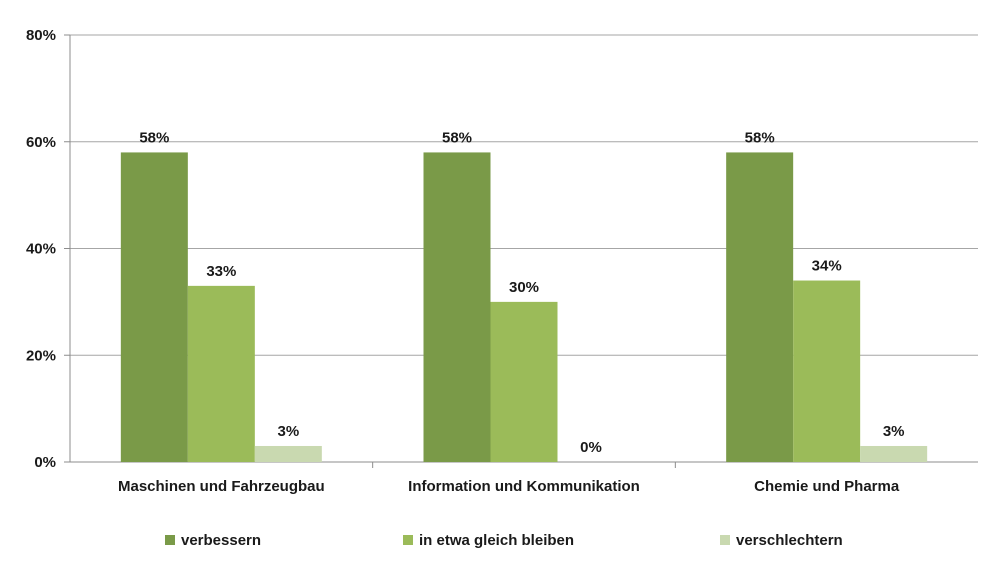 This screenshot has width=1000, height=567. What do you see at coordinates (45, 462) in the screenshot?
I see `y-tick-label: 0%` at bounding box center [45, 462].